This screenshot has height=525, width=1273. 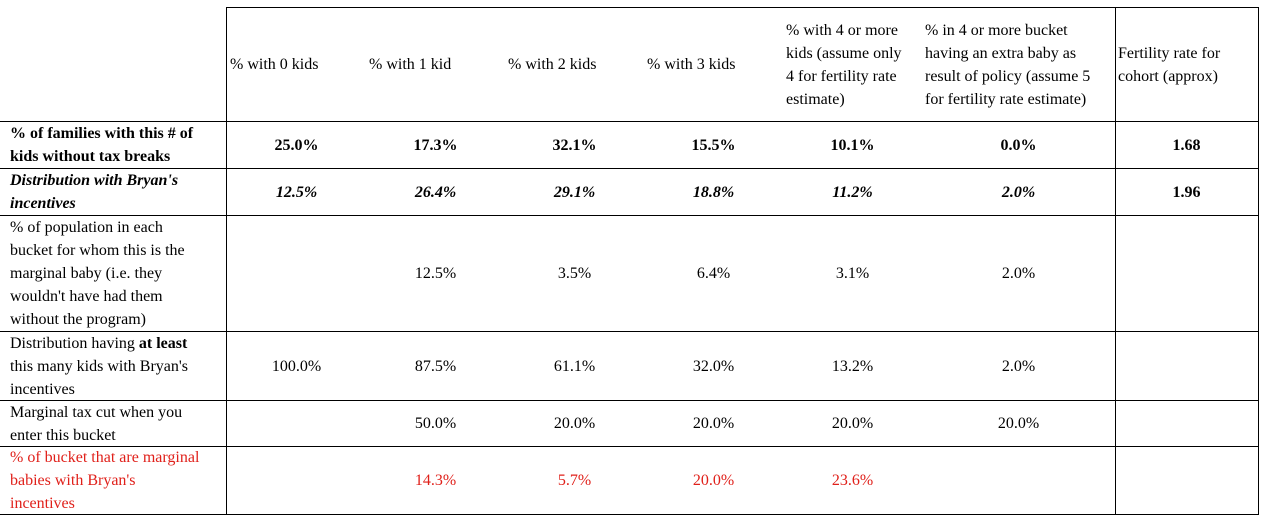 What do you see at coordinates (852, 366) in the screenshot?
I see `cell-at-least-4: 13.2%` at bounding box center [852, 366].